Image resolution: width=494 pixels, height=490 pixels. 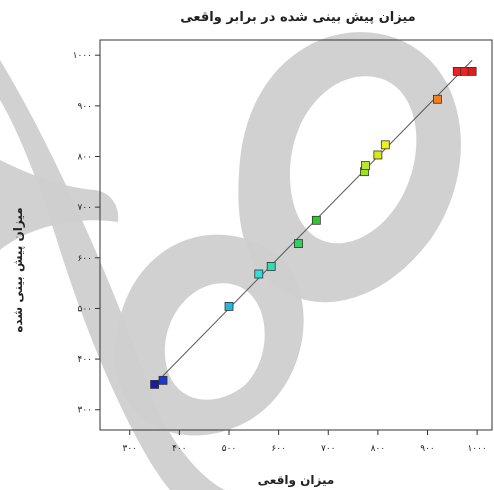 I want to click on x-tick-label: ۹۰۰, so click(x=427, y=449).